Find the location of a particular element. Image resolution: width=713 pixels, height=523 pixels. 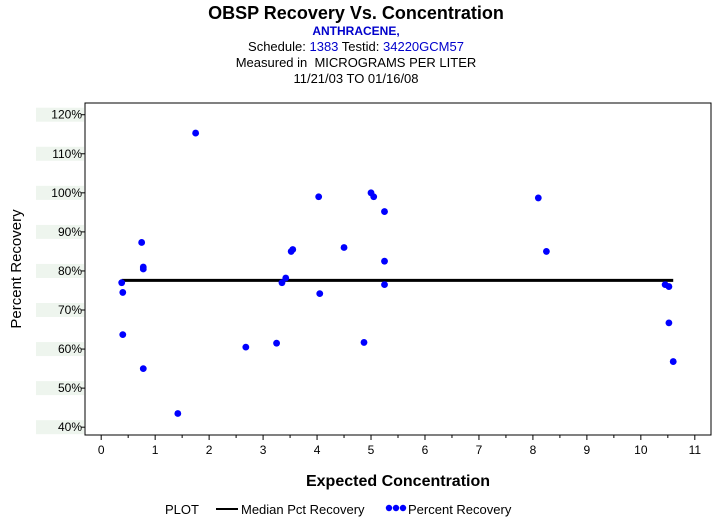

testid-label: Testid: is located at coordinates (361, 46).